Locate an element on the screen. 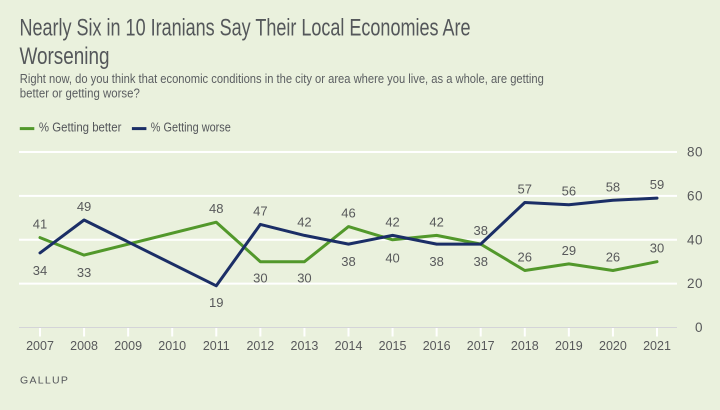 The width and height of the screenshot is (720, 410). svg-text: 2018 is located at coordinates (525, 346).